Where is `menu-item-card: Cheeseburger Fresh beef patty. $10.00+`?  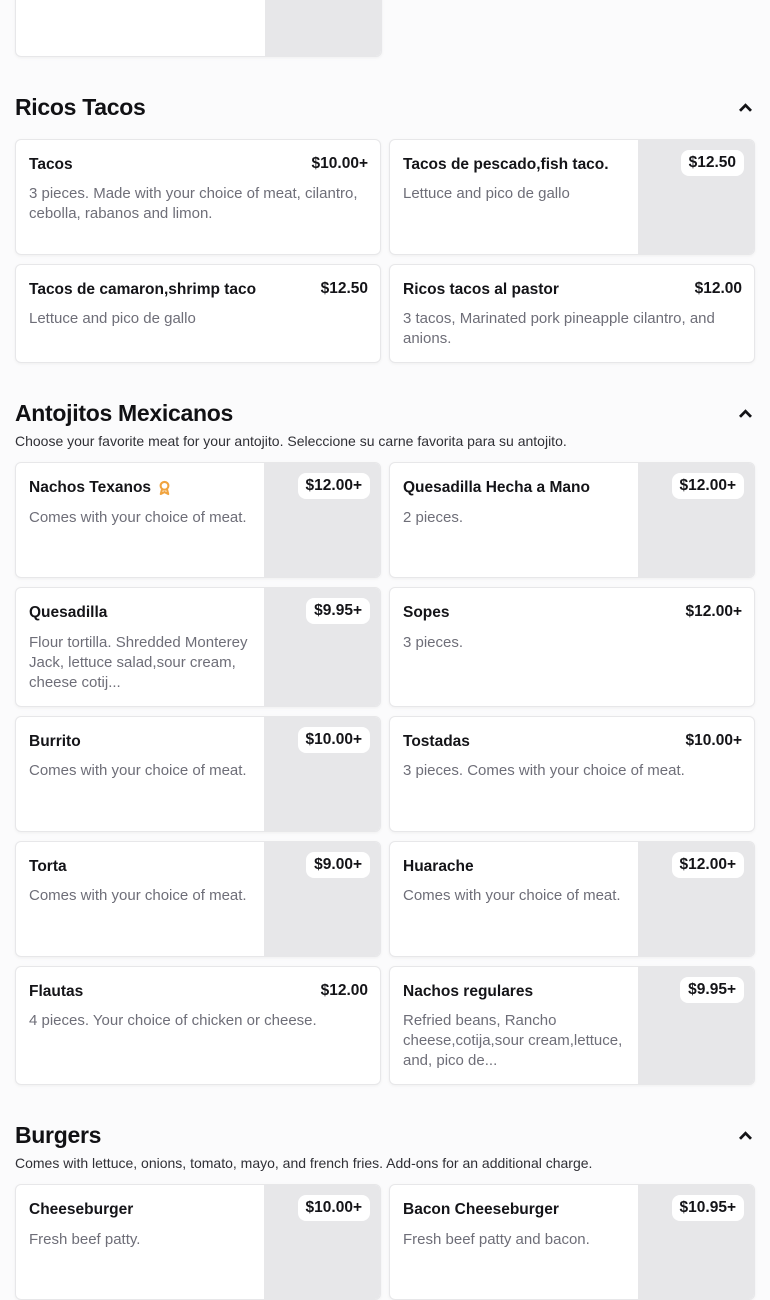
menu-item-card: Cheeseburger Fresh beef patty. $10.00+ is located at coordinates (198, 1242).